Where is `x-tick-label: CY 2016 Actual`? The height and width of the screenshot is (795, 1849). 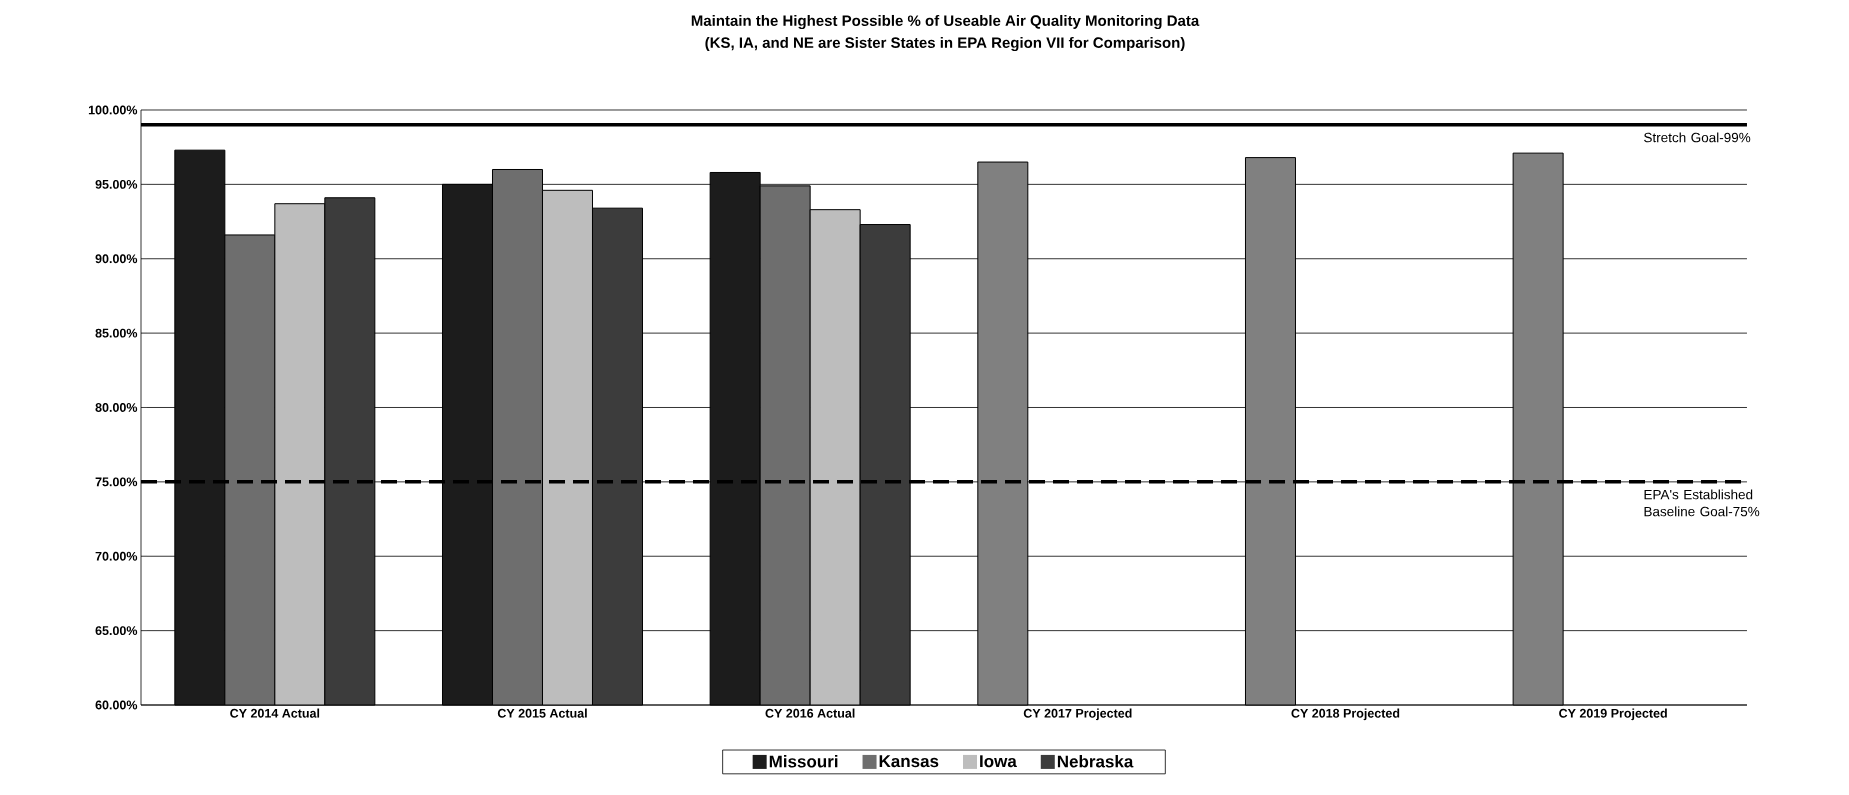 x-tick-label: CY 2016 Actual is located at coordinates (810, 713).